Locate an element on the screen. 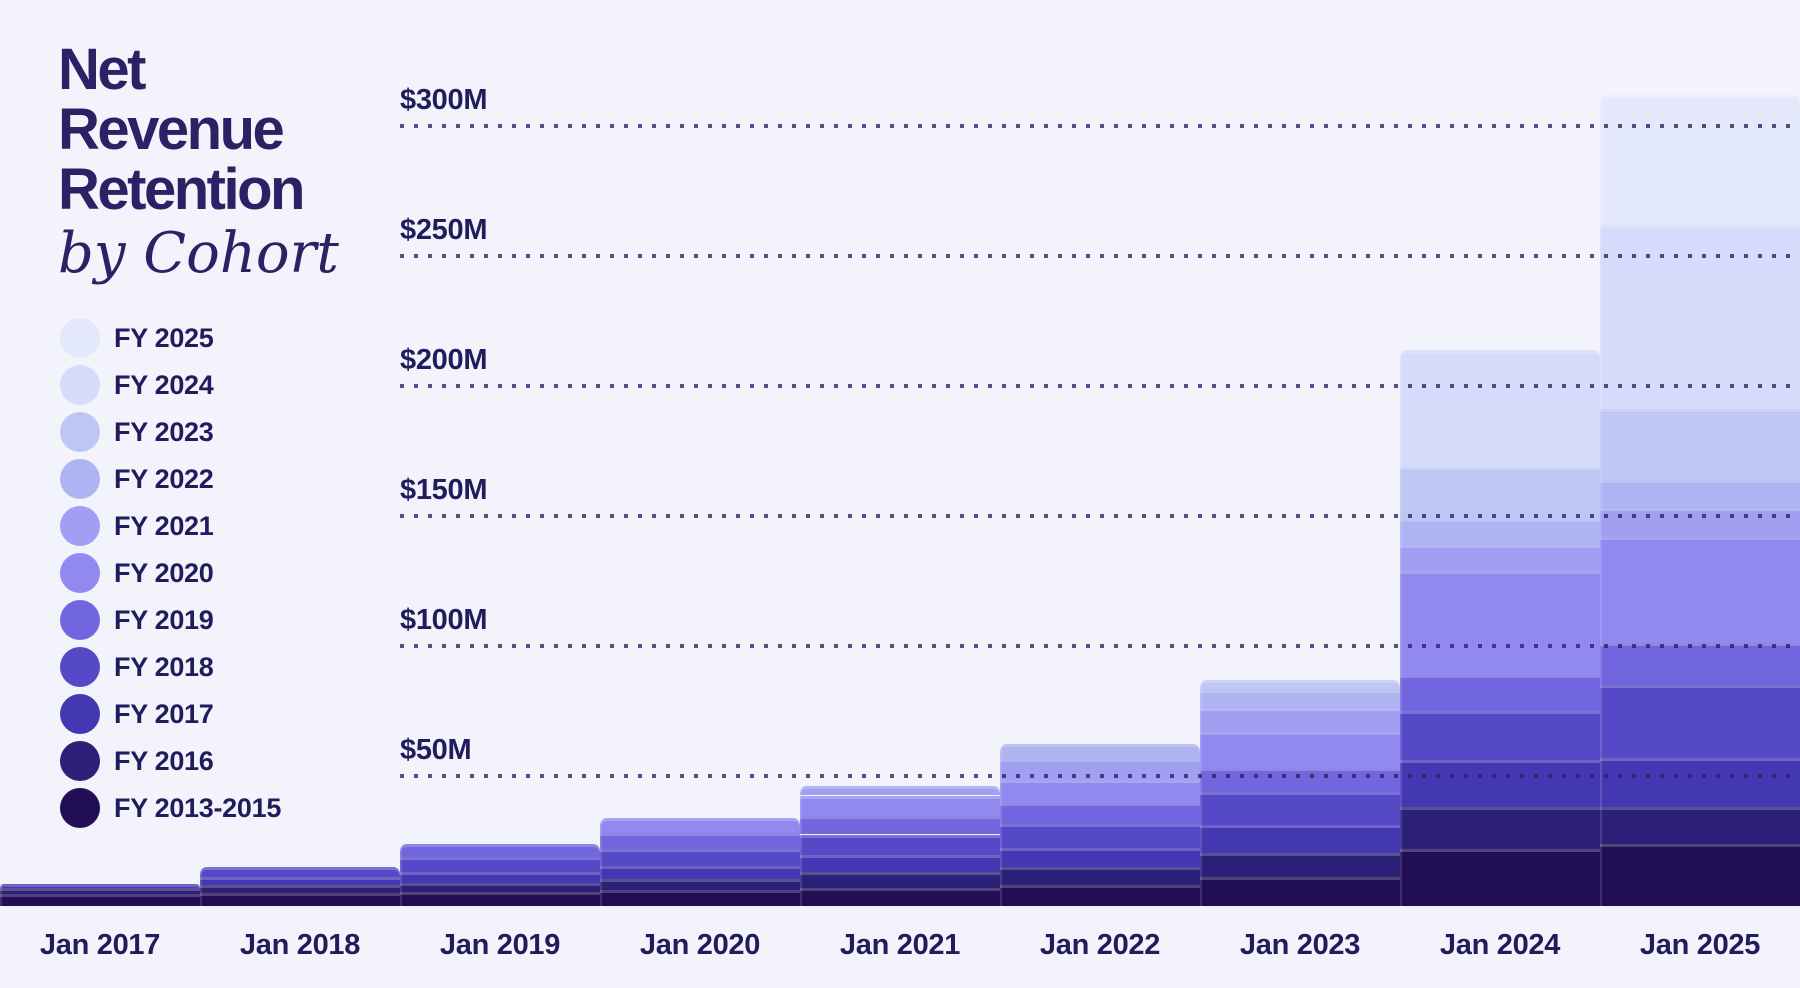  x-axis-tick-label: Jan 2023 is located at coordinates (1300, 945).